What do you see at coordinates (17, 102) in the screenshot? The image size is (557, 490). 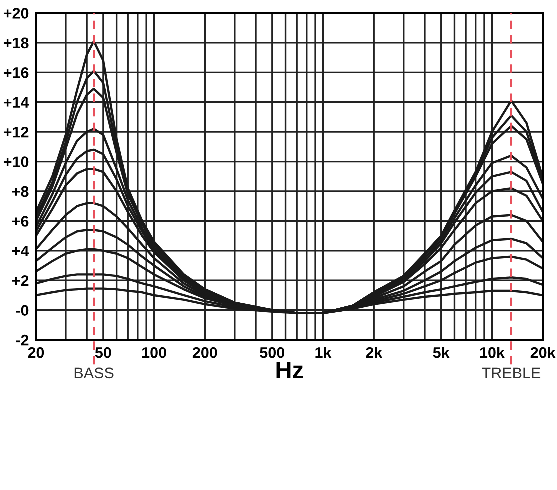 I see `y-tick-label: +14` at bounding box center [17, 102].